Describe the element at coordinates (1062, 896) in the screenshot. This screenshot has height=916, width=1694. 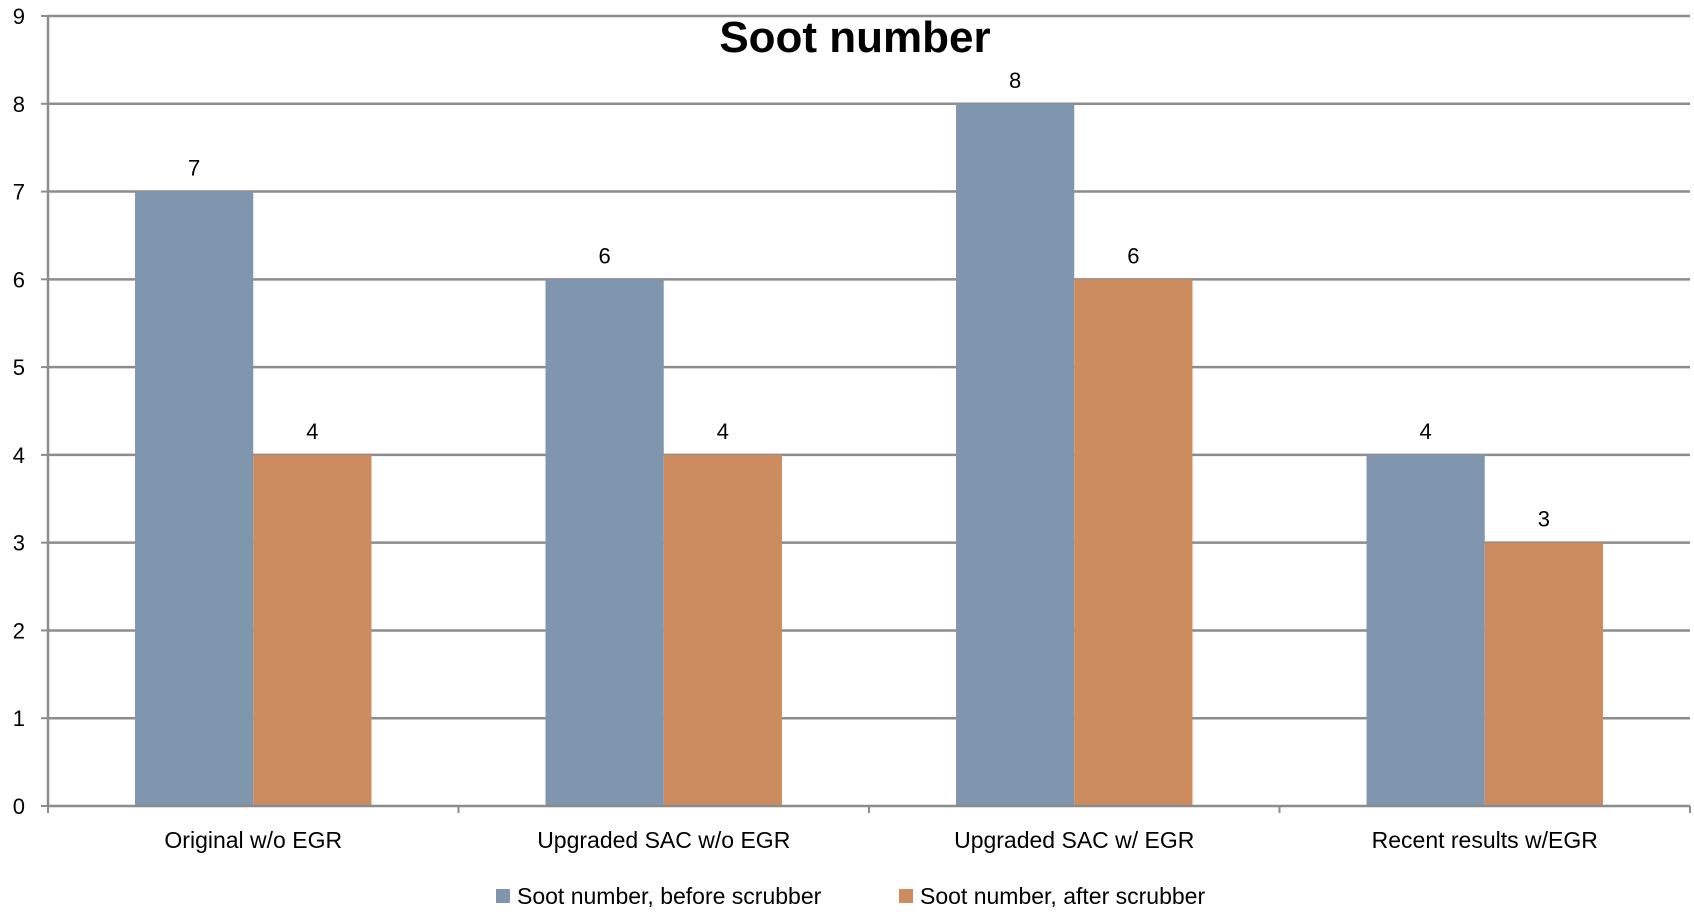
I see `legend-label: Soot number, after scrubber` at that location.